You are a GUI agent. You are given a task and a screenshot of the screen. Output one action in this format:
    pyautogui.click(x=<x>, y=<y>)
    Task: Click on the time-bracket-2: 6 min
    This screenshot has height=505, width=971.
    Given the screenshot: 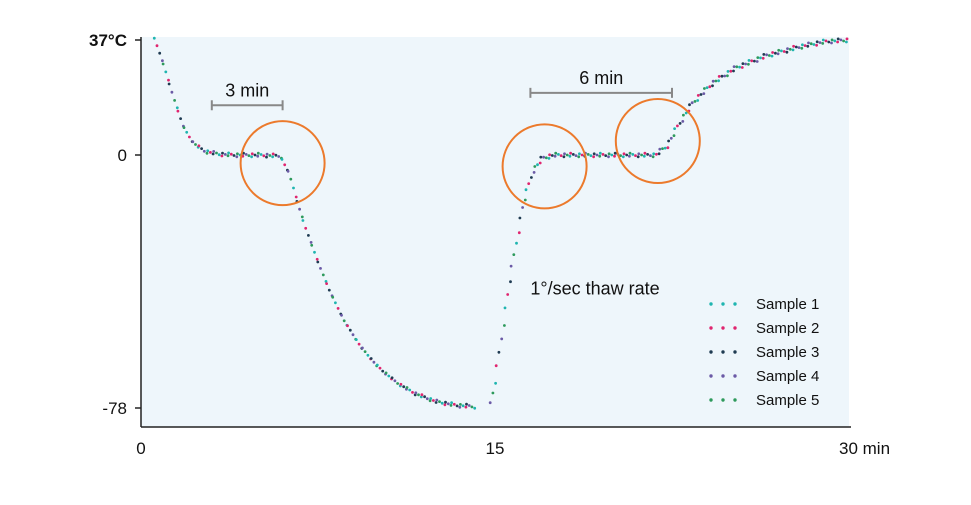 What is the action you would take?
    pyautogui.click(x=601, y=83)
    